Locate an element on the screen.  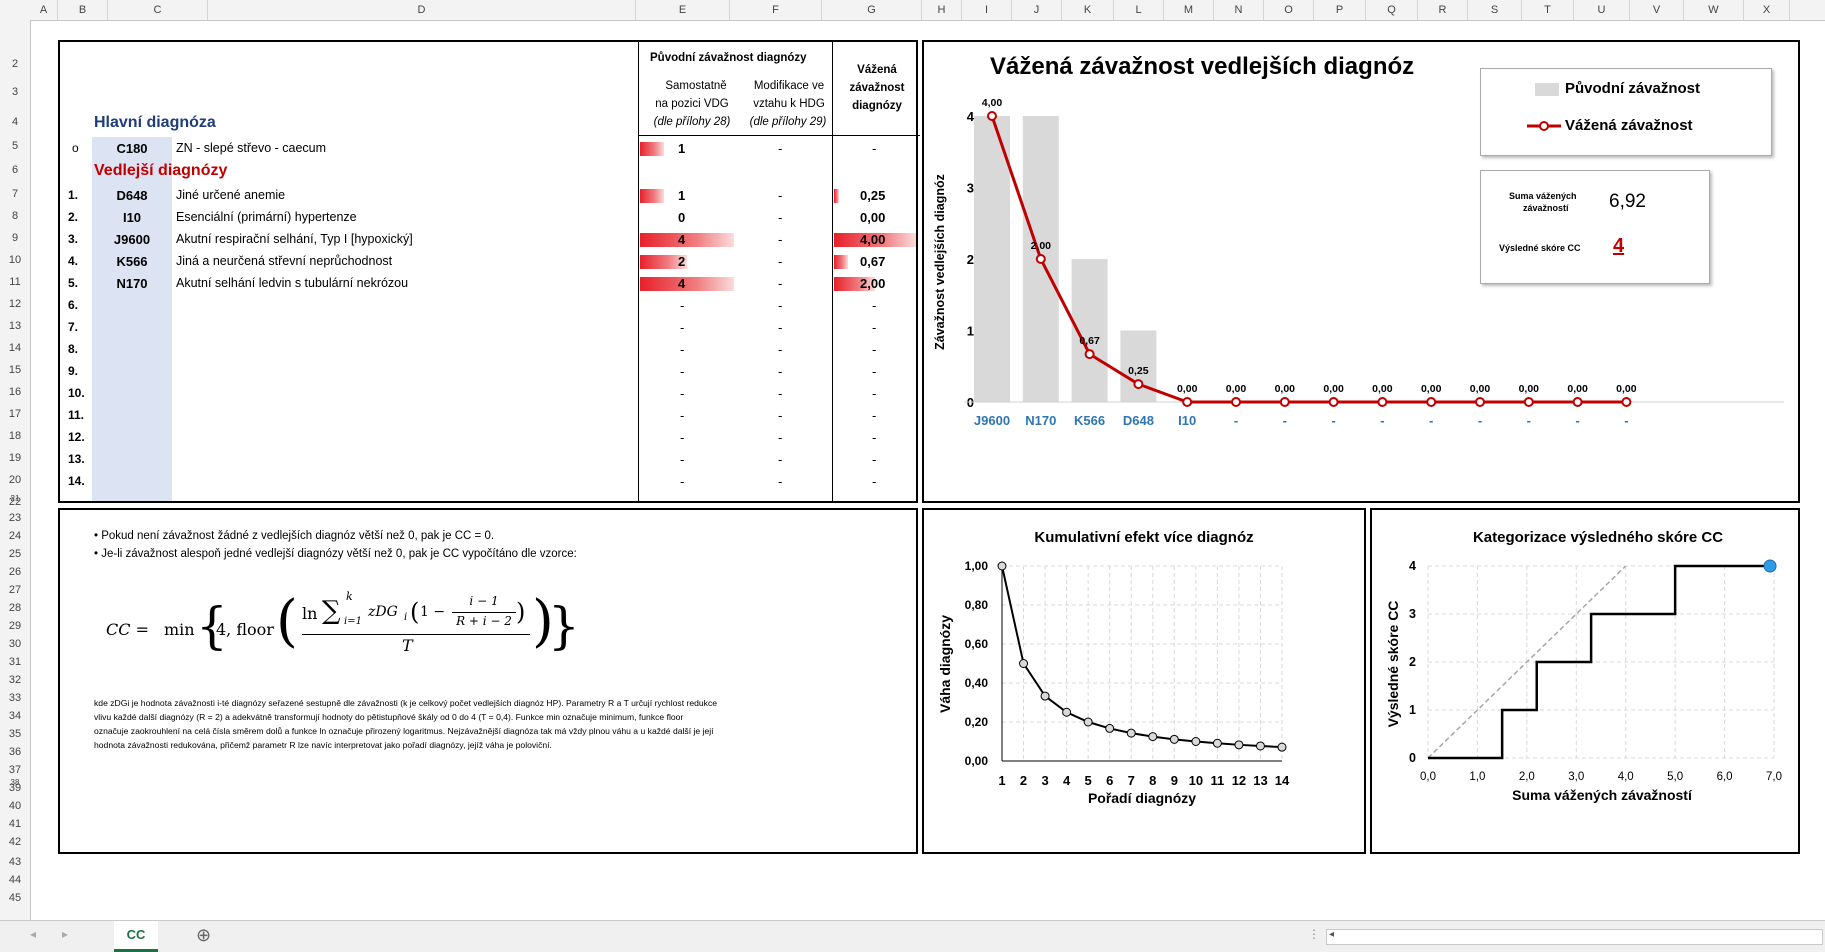
row-header-7: 7 is located at coordinates (15, 194).